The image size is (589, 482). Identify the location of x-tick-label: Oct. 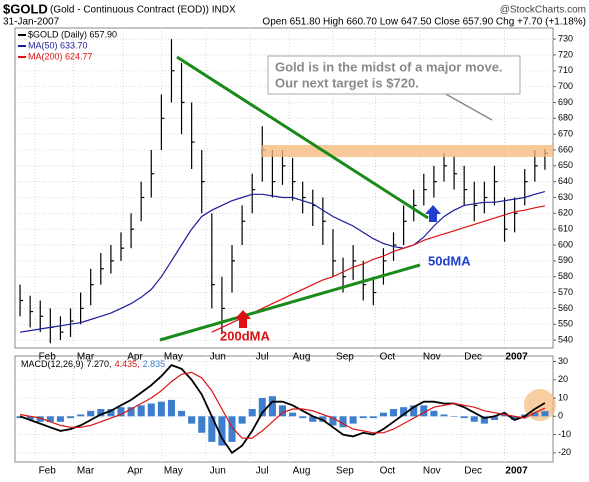
(388, 357).